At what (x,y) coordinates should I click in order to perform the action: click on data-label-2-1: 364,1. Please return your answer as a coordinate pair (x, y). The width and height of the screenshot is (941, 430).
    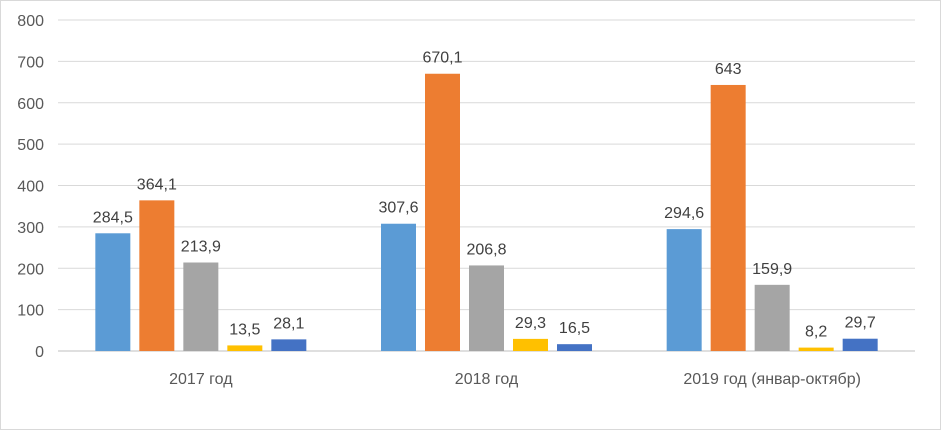
    Looking at the image, I should click on (157, 184).